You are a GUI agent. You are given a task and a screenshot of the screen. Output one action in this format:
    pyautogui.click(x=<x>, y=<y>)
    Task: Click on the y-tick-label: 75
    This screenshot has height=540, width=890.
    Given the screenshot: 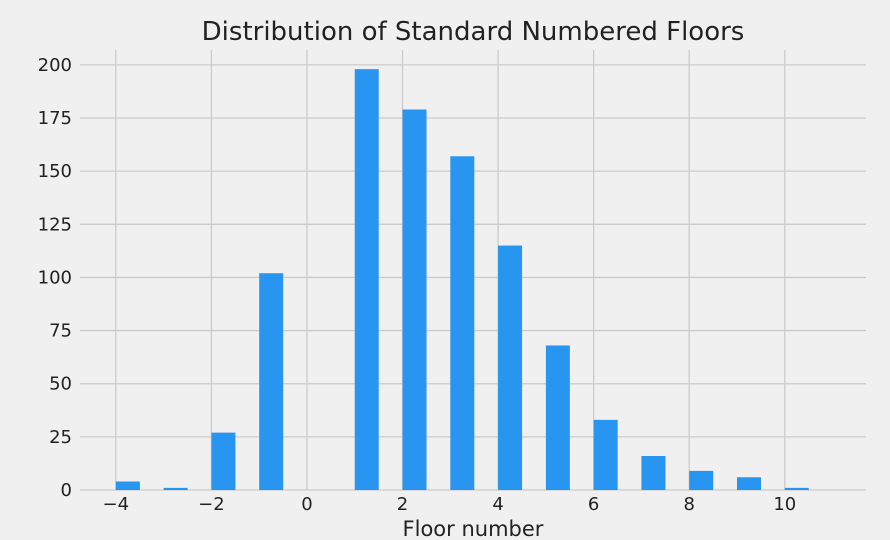 What is the action you would take?
    pyautogui.click(x=60, y=331)
    